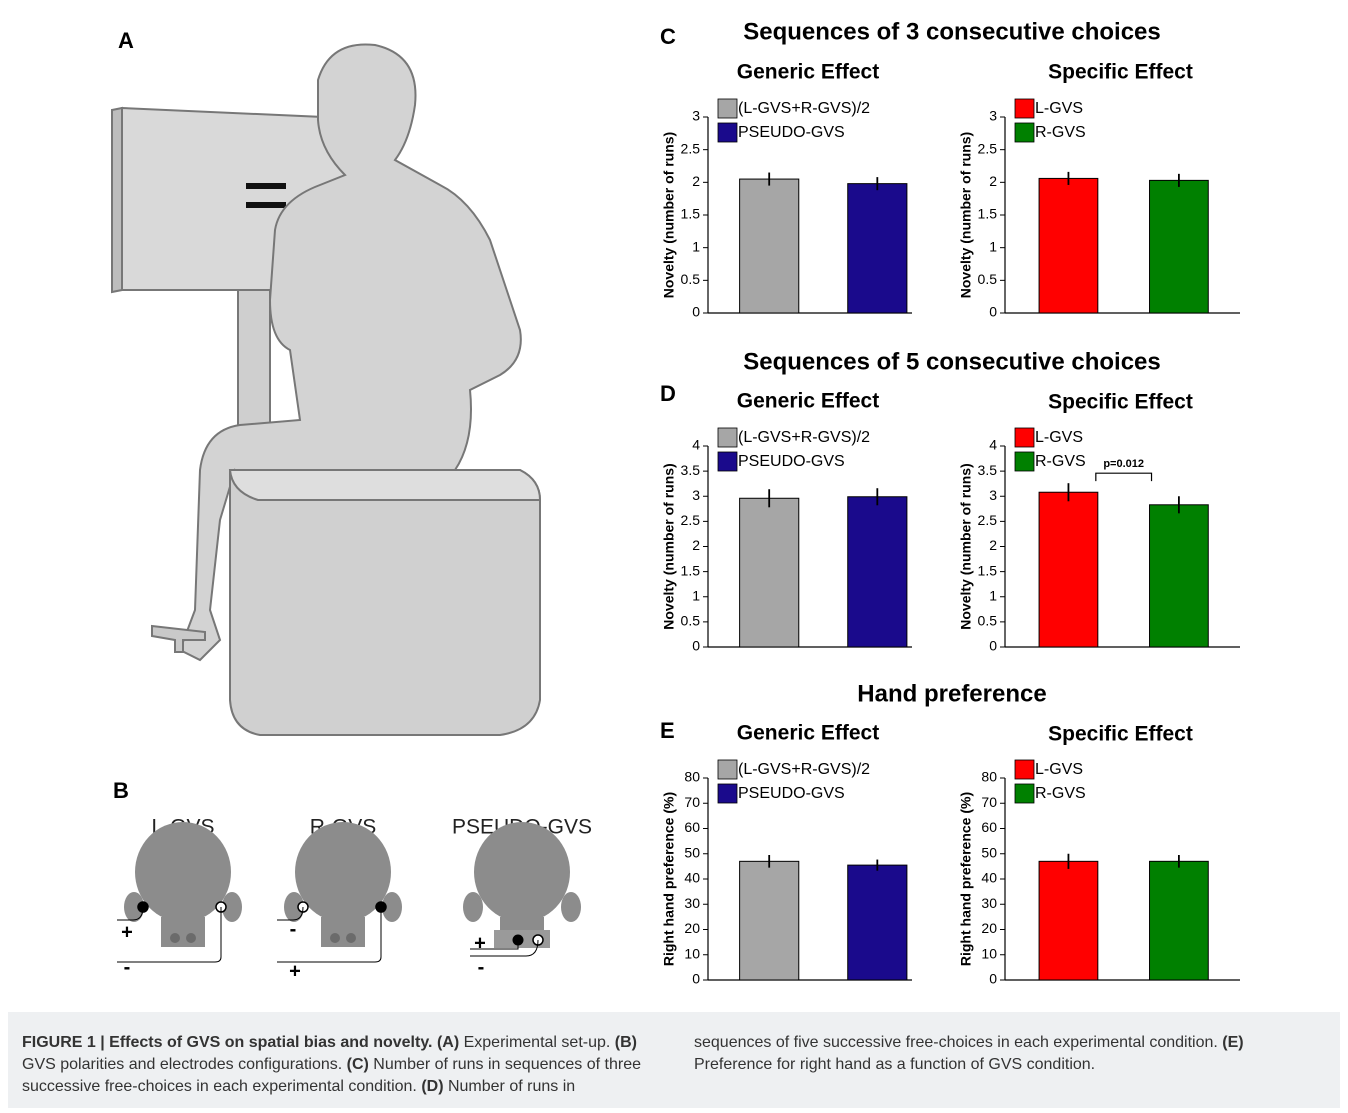 The height and width of the screenshot is (1113, 1348). What do you see at coordinates (668, 36) in the screenshot?
I see `panel-label: C` at bounding box center [668, 36].